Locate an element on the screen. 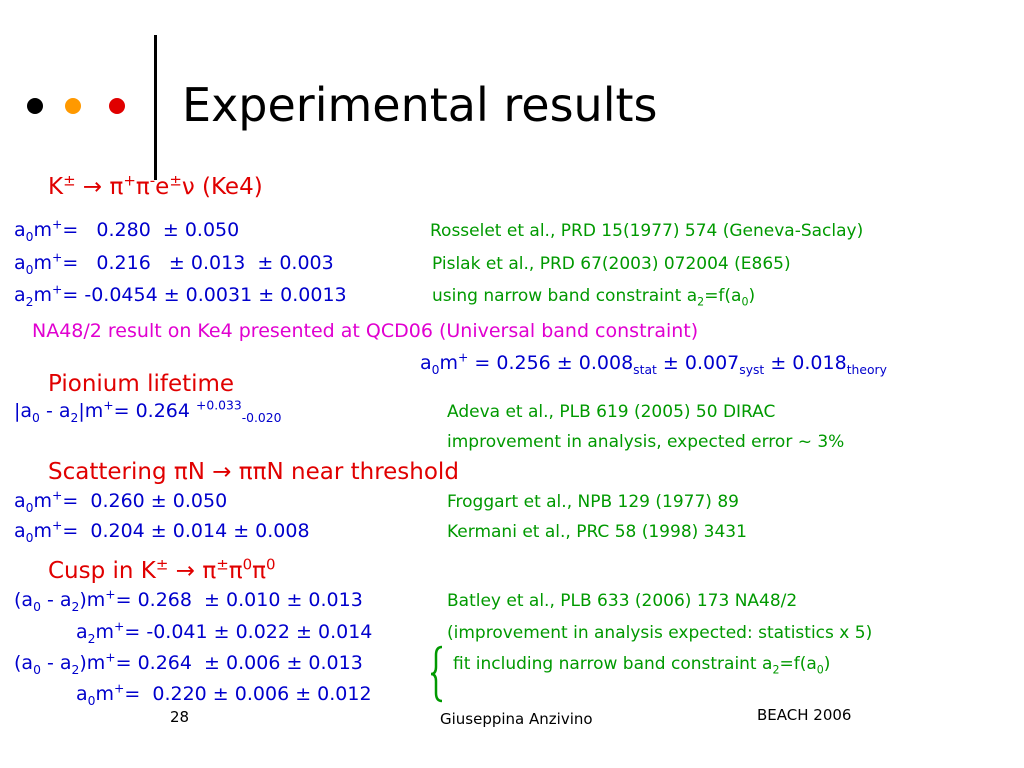 This screenshot has height=768, width=1024. text-part: -0.020 is located at coordinates (261, 417).